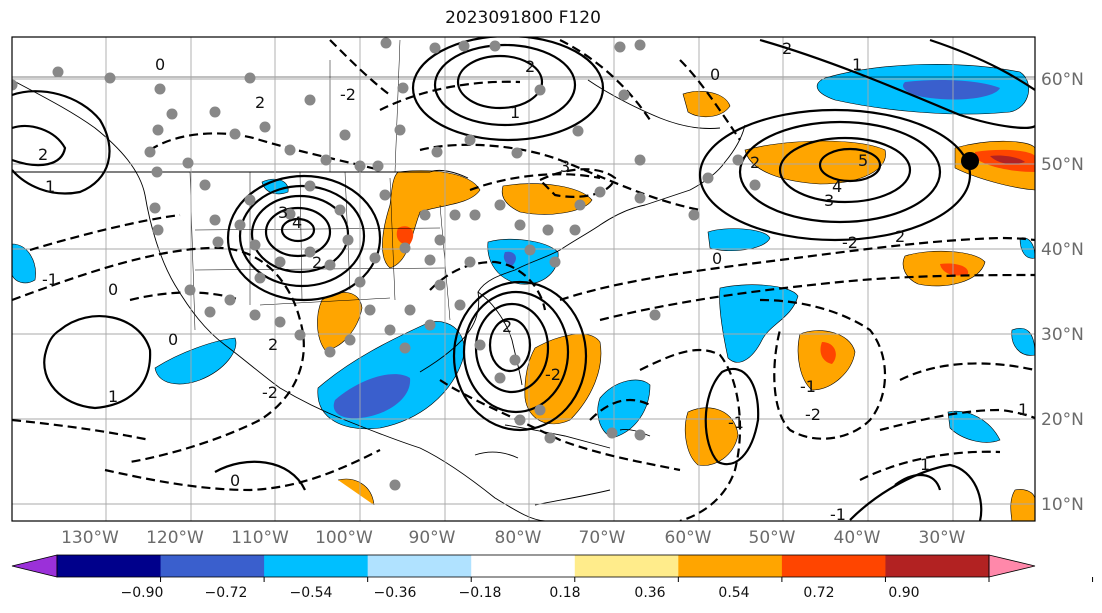 The width and height of the screenshot is (1102, 613). I want to click on colorbar-label: 0.54, so click(733, 593).